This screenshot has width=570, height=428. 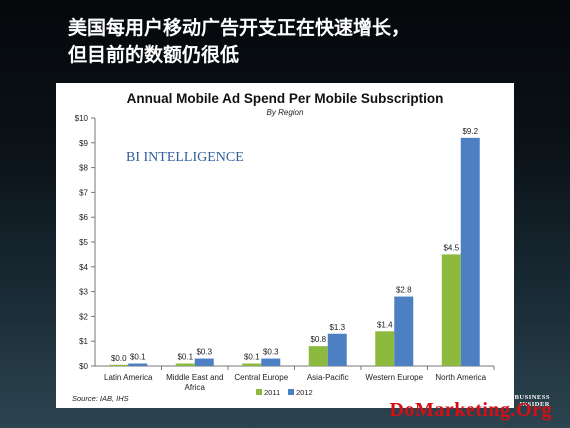 I want to click on headline: 美国每用户移动广告开支正在快速增长， 但目前的数额仍很低, so click(x=313, y=42).